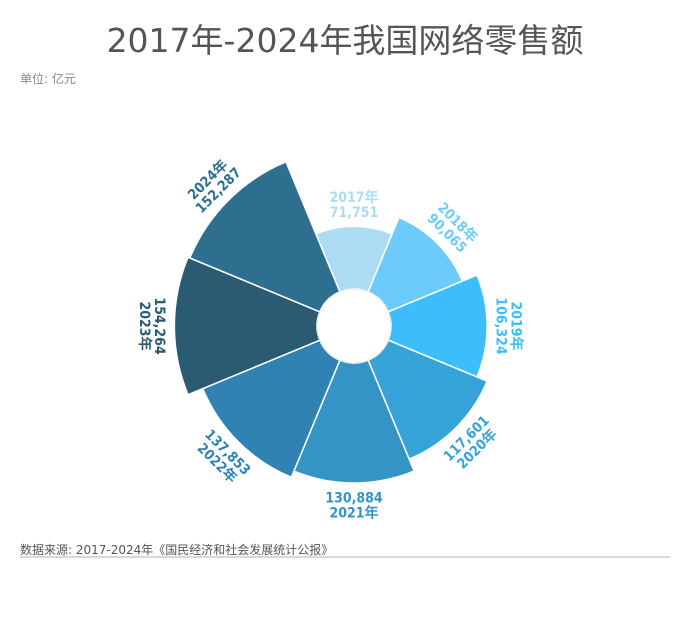 This screenshot has width=690, height=621. What do you see at coordinates (345, 557) in the screenshot?
I see `divider` at bounding box center [345, 557].